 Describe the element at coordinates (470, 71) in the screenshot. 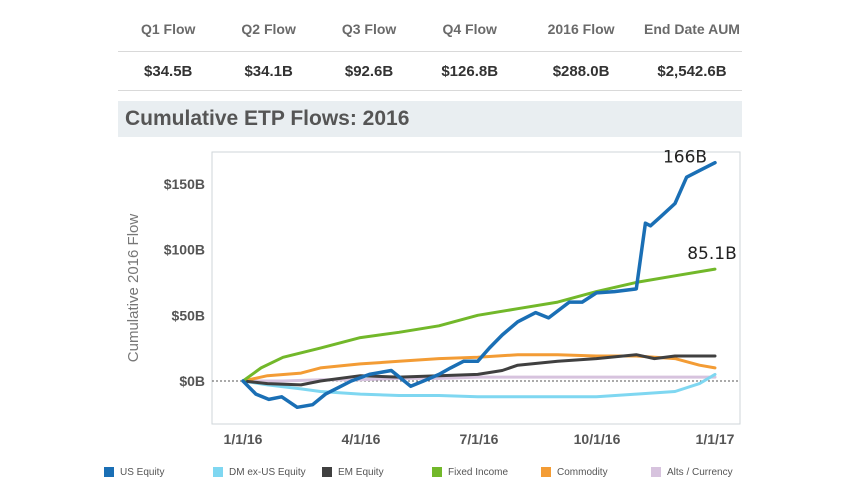

I see `value-q4-flow: $126.8B` at that location.